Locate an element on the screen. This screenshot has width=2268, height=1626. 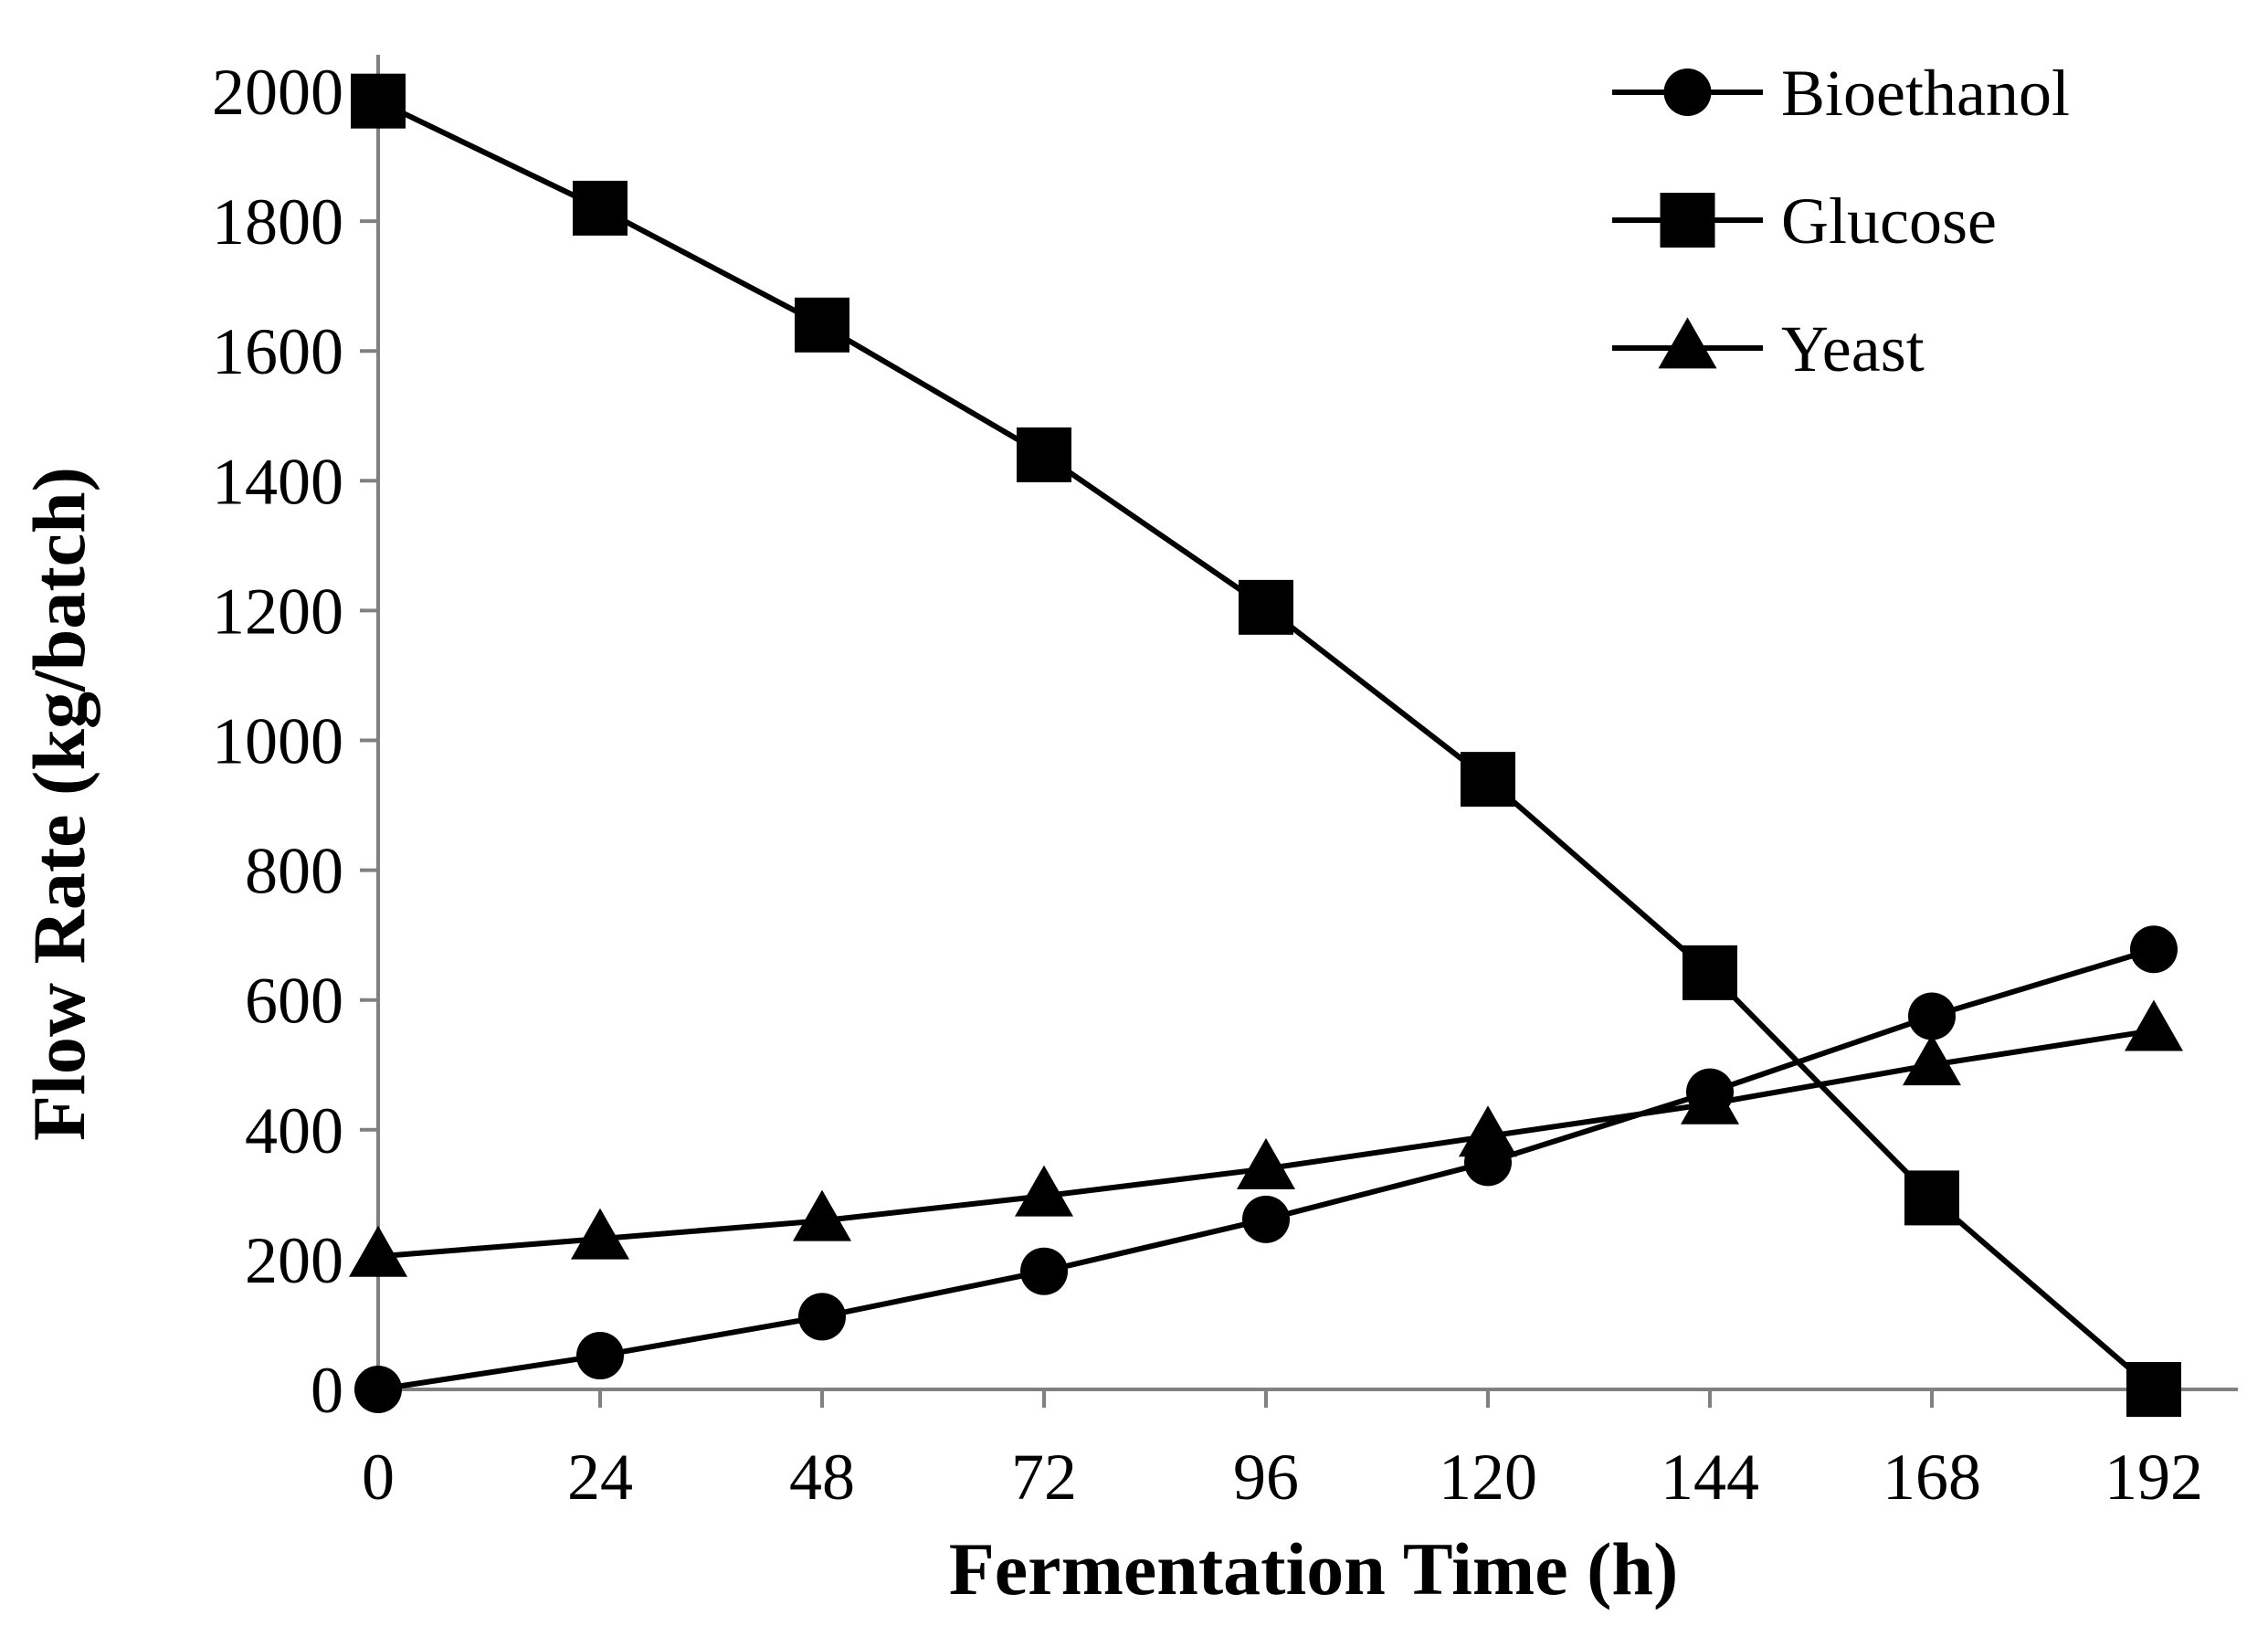
y-tick-label: 1800 is located at coordinates (277, 222).